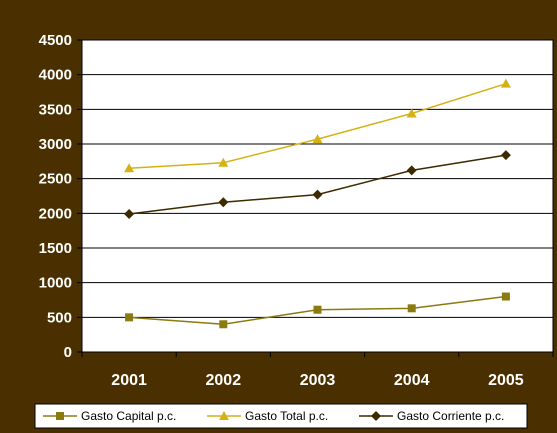  Describe the element at coordinates (506, 380) in the screenshot. I see `x-tick-label: 2005` at that location.